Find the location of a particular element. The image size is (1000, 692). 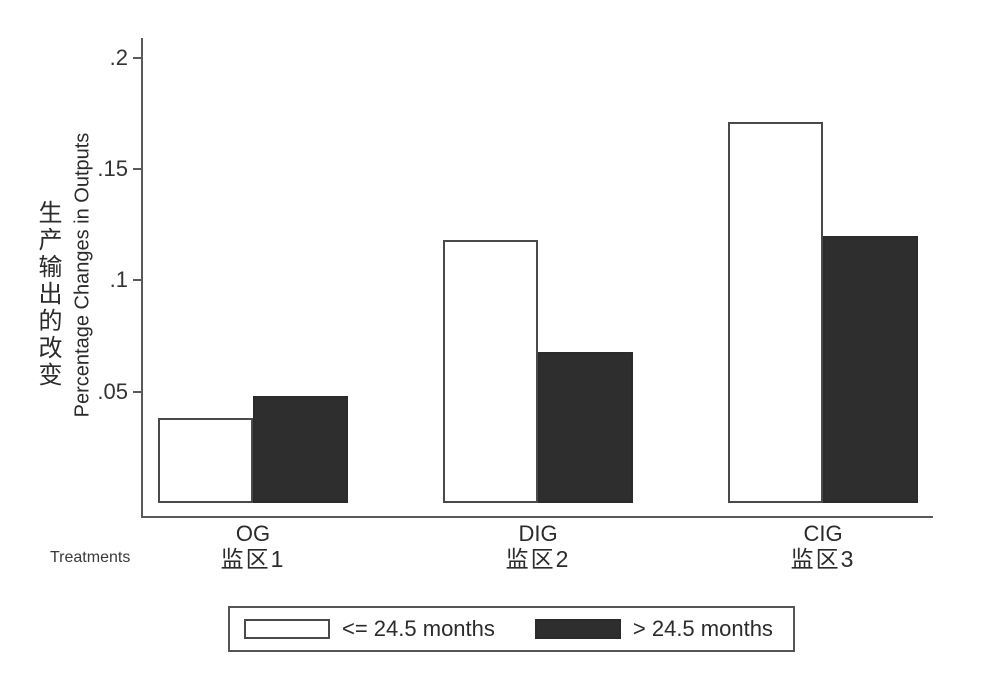

x-category-label-chinese: 监区3 is located at coordinates (823, 559).